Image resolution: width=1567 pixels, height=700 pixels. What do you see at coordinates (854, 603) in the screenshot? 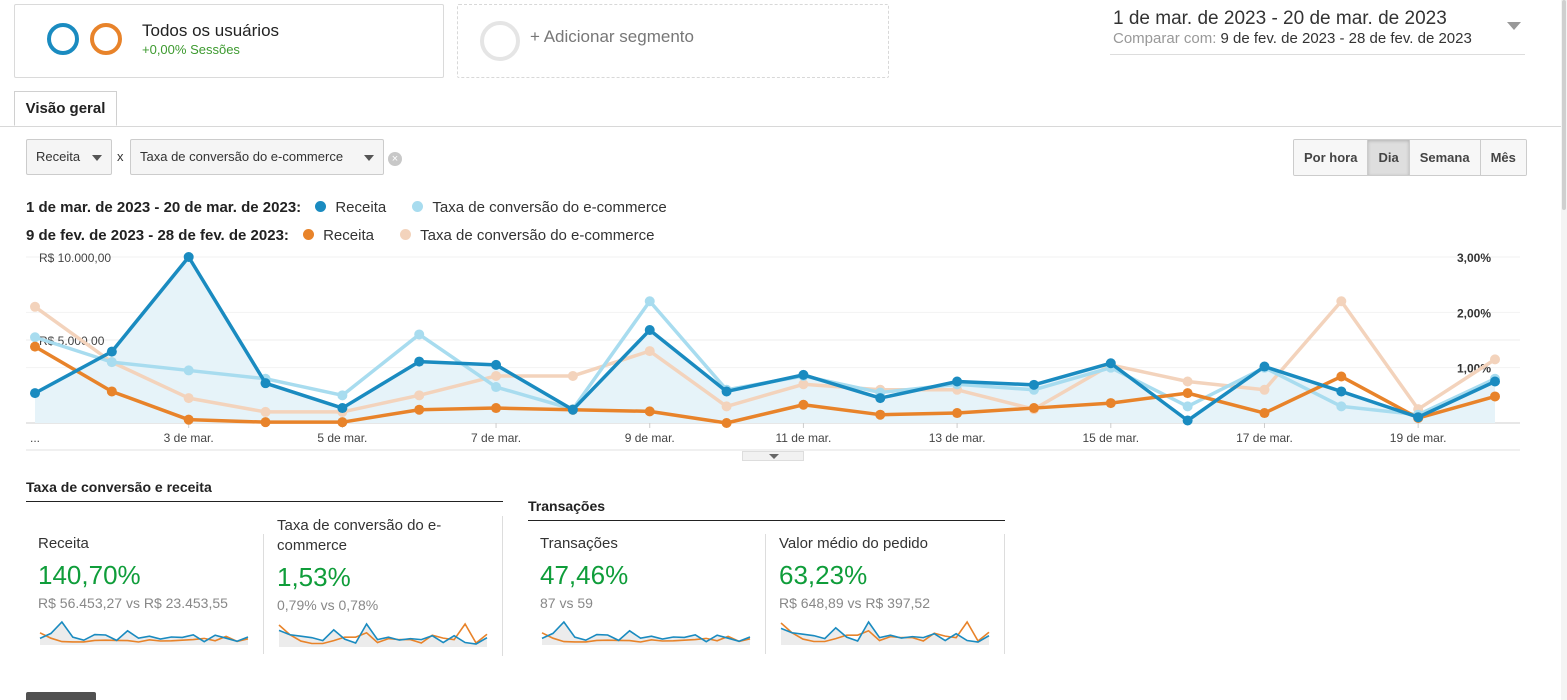
I see `metric-comparison: R$ 648,89 vs R$ 397,52` at bounding box center [854, 603].